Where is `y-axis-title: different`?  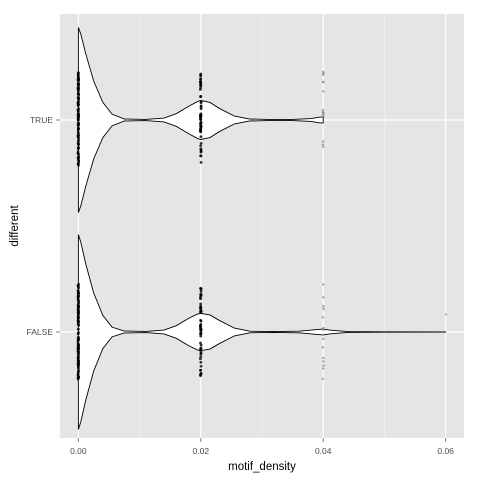 y-axis-title: different is located at coordinates (15, 226).